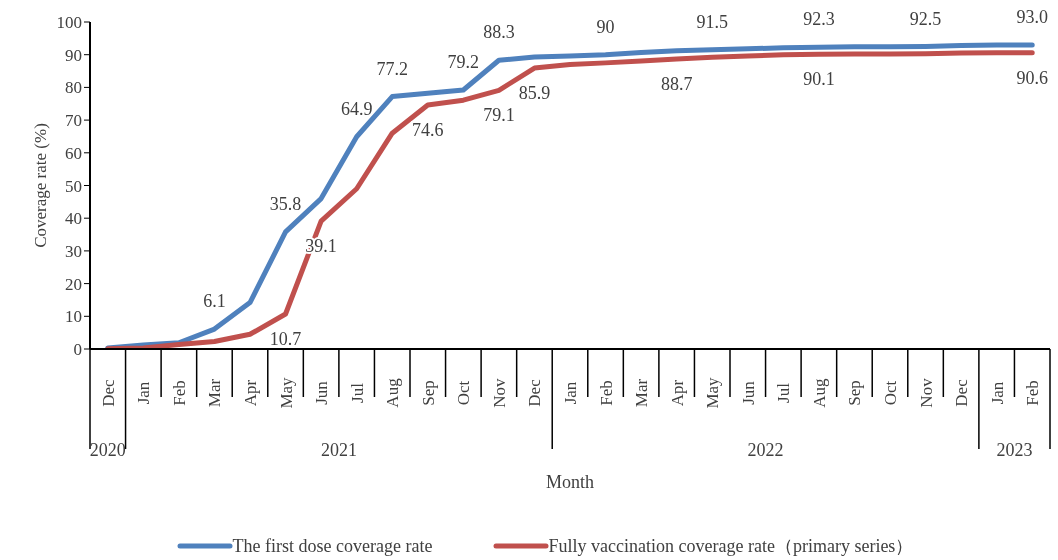 Image resolution: width=1058 pixels, height=560 pixels. I want to click on data-label: 88.3, so click(499, 32).